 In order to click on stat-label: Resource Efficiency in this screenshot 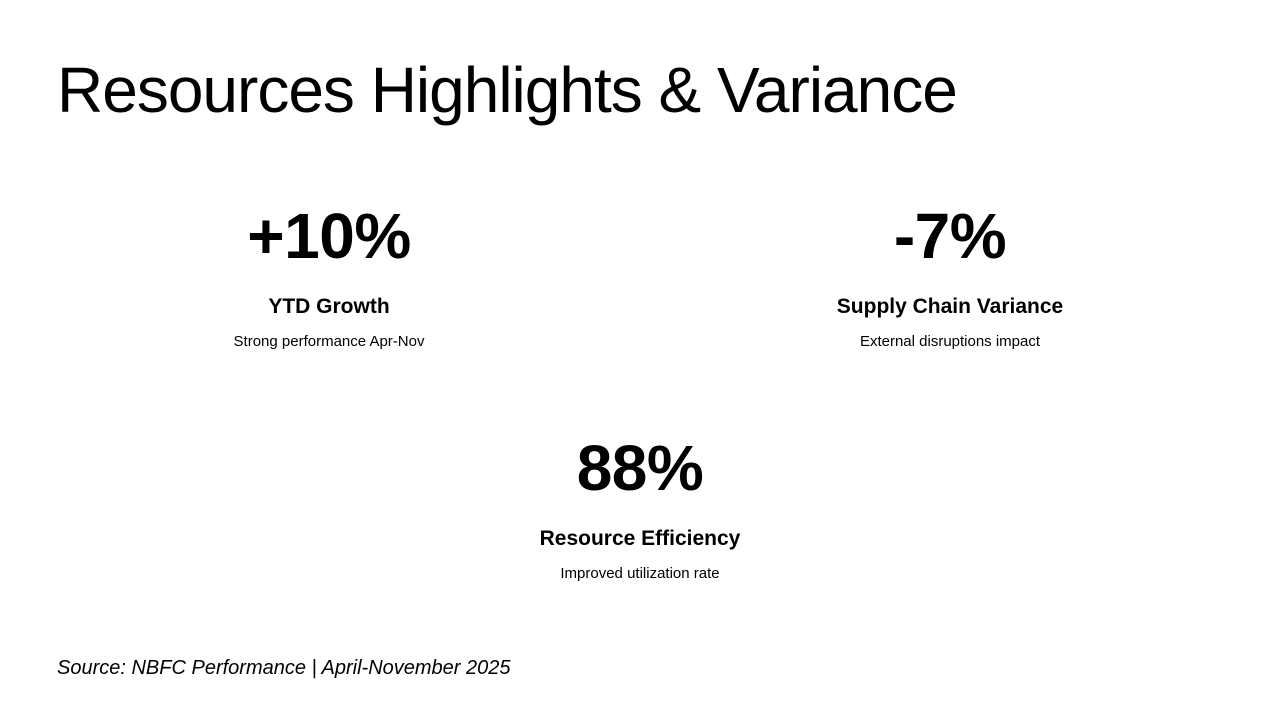, I will do `click(640, 538)`.